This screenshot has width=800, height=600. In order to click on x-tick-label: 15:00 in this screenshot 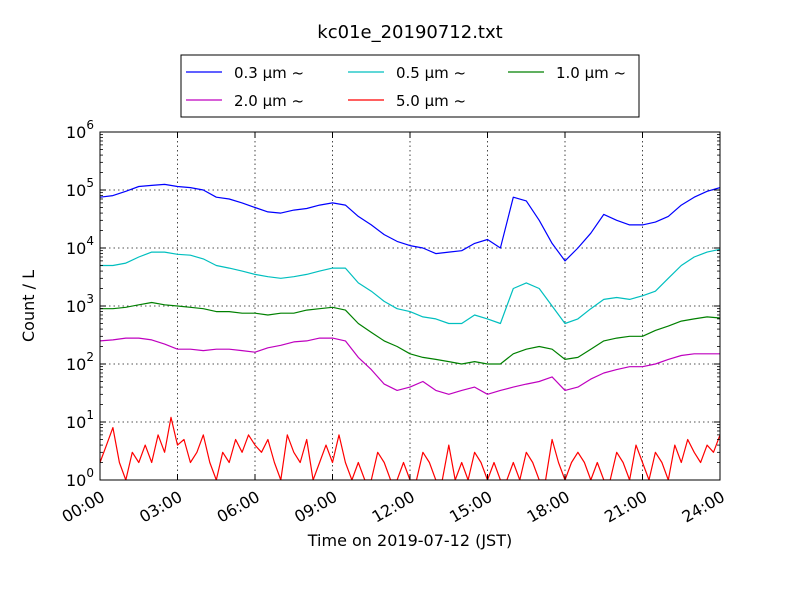, I will do `click(470, 507)`.